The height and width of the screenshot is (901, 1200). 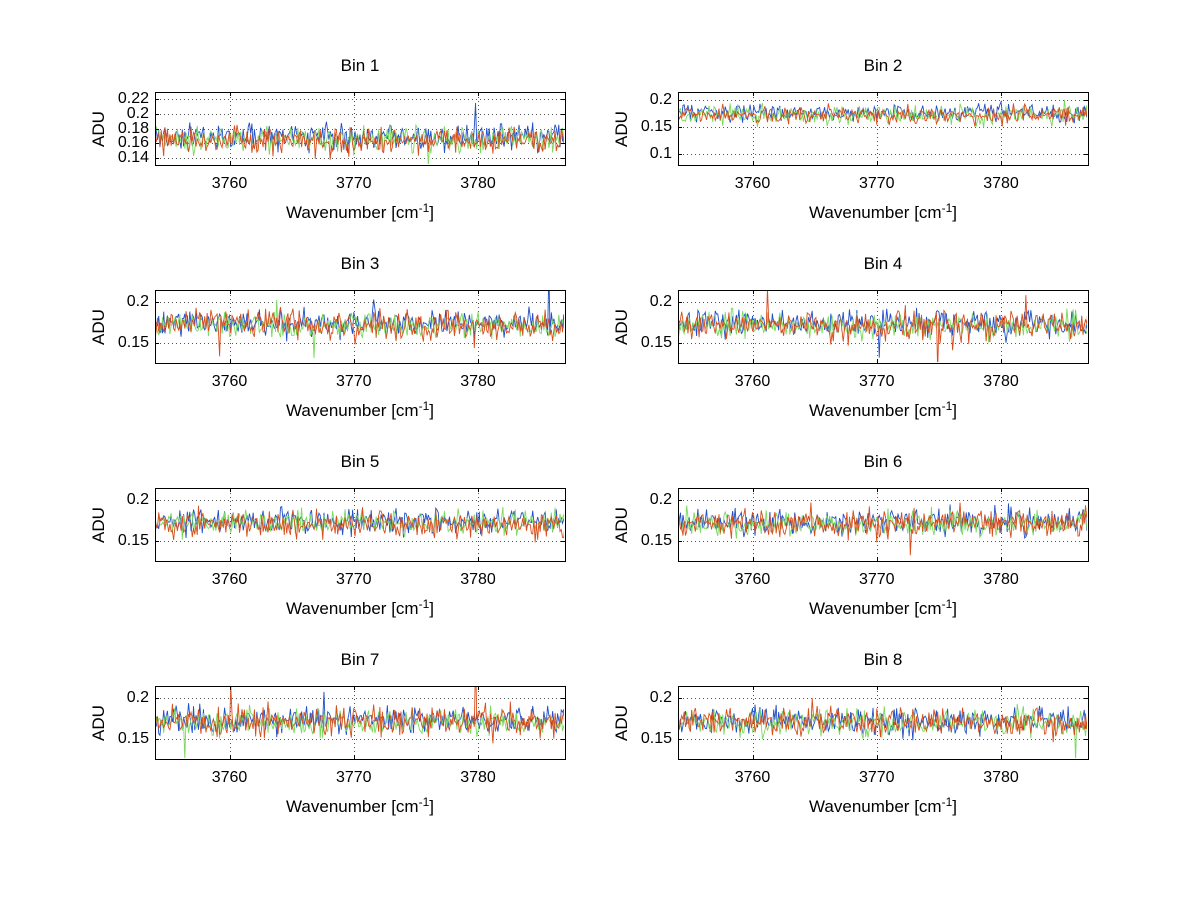 I want to click on subplot-title: Bin 8, so click(x=883, y=659).